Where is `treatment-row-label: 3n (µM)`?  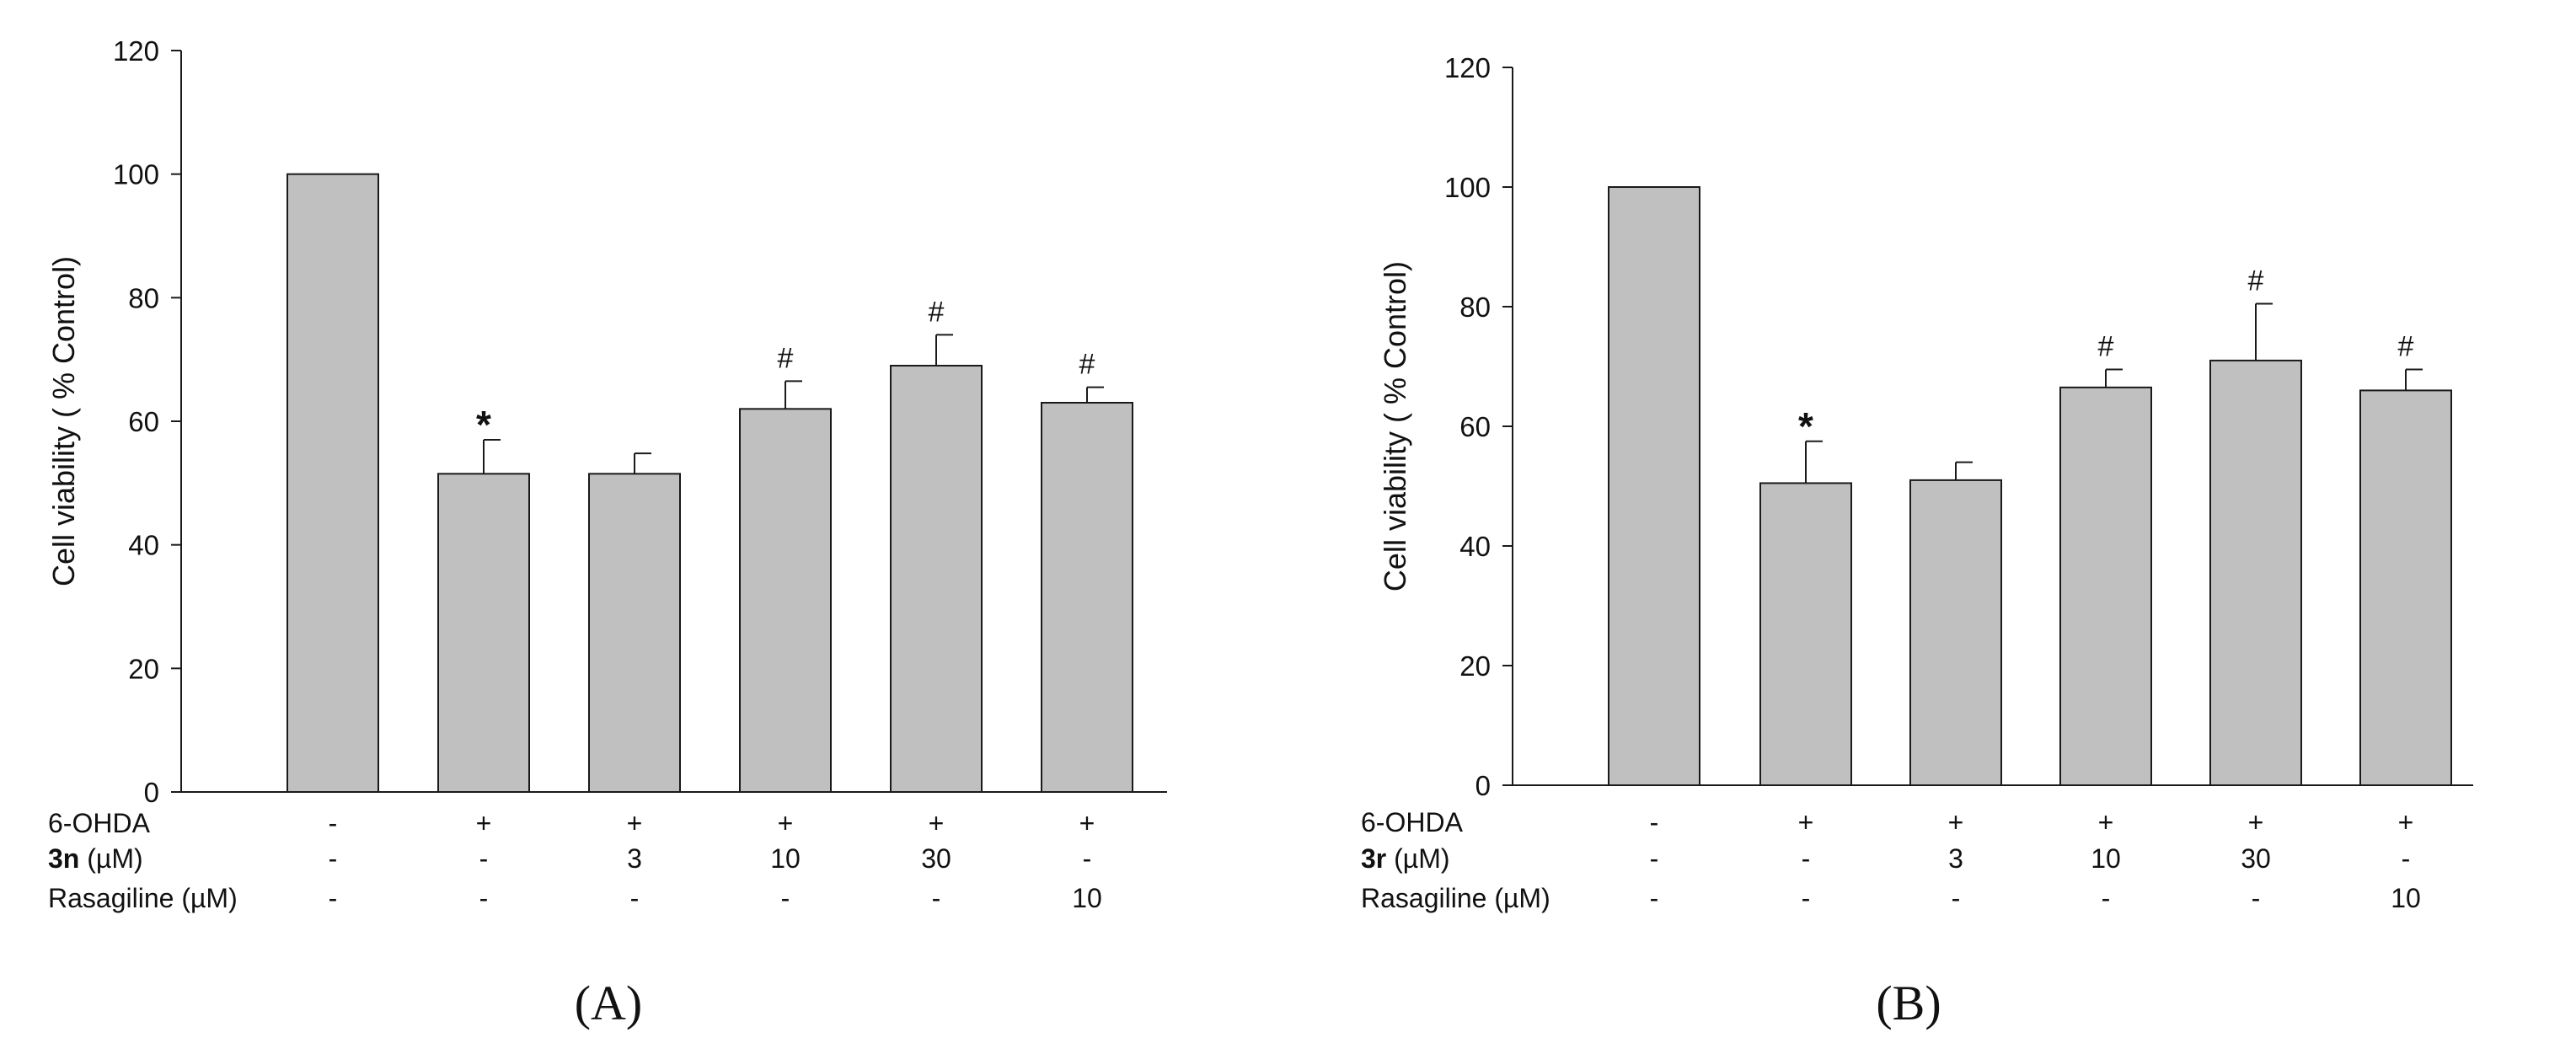 treatment-row-label: 3n (µM) is located at coordinates (96, 859).